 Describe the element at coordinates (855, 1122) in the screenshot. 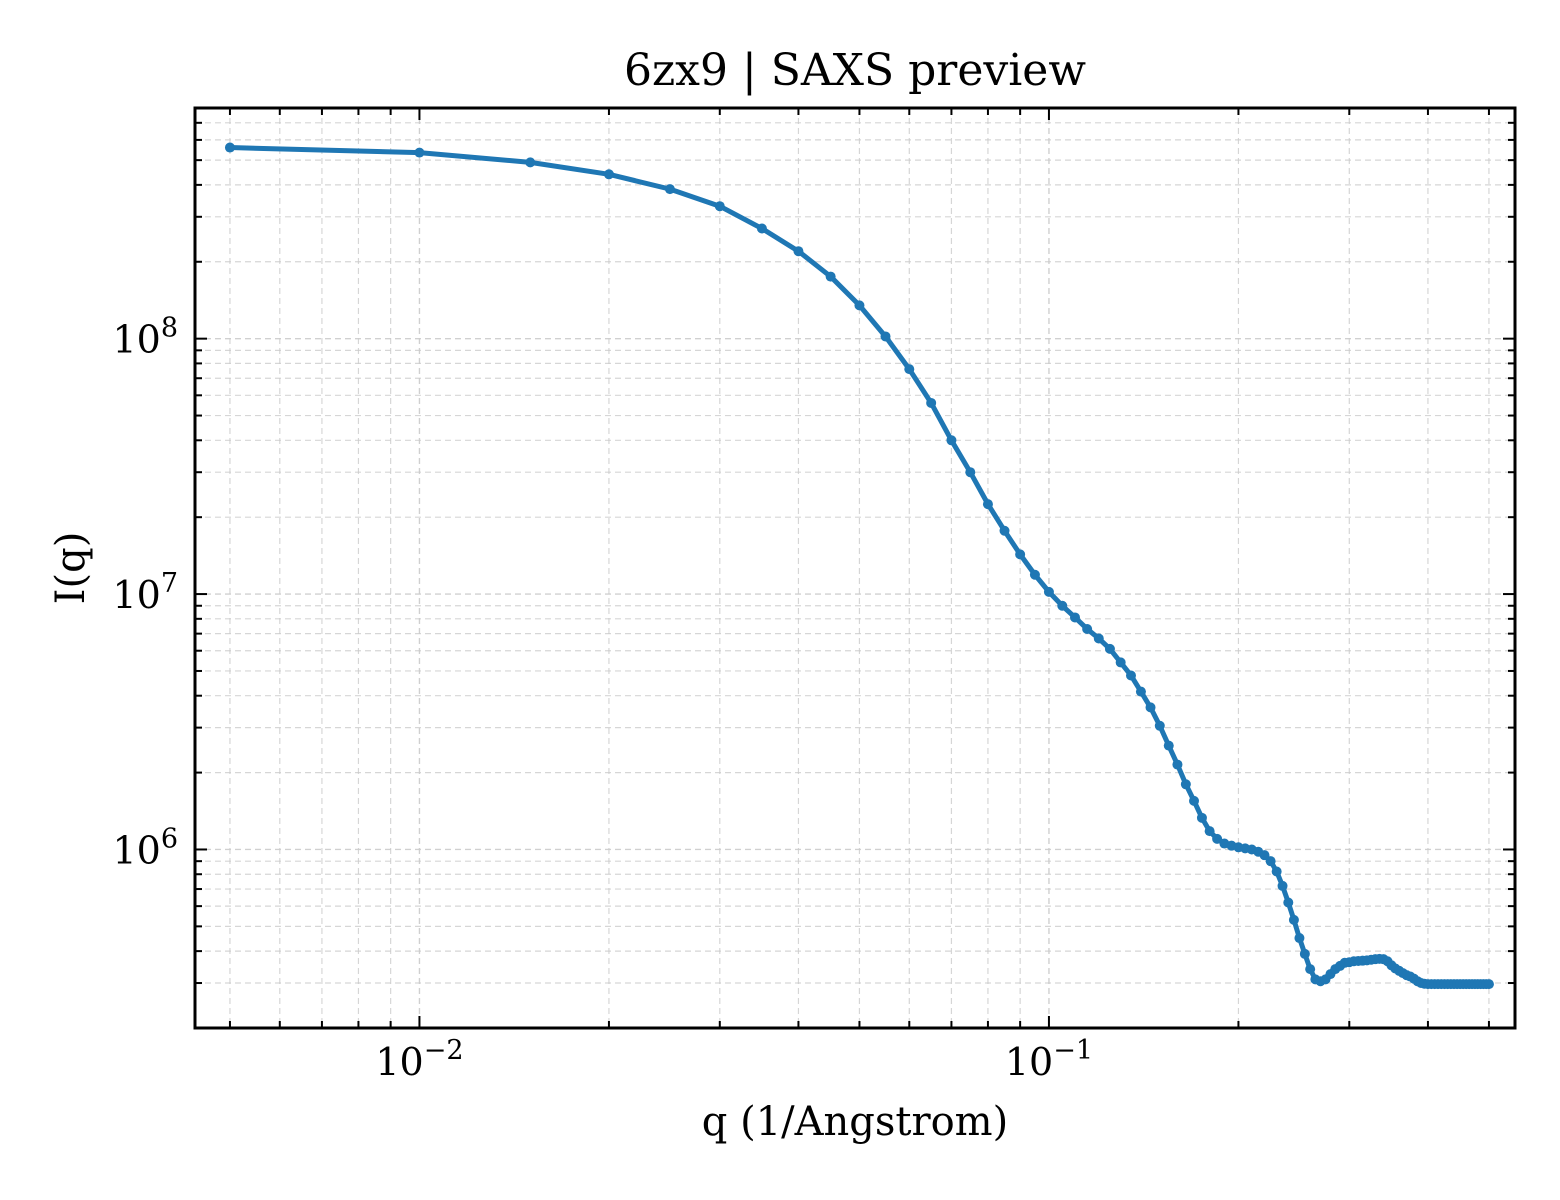

I see `x-axis-label: q (1/Angstrom)` at that location.